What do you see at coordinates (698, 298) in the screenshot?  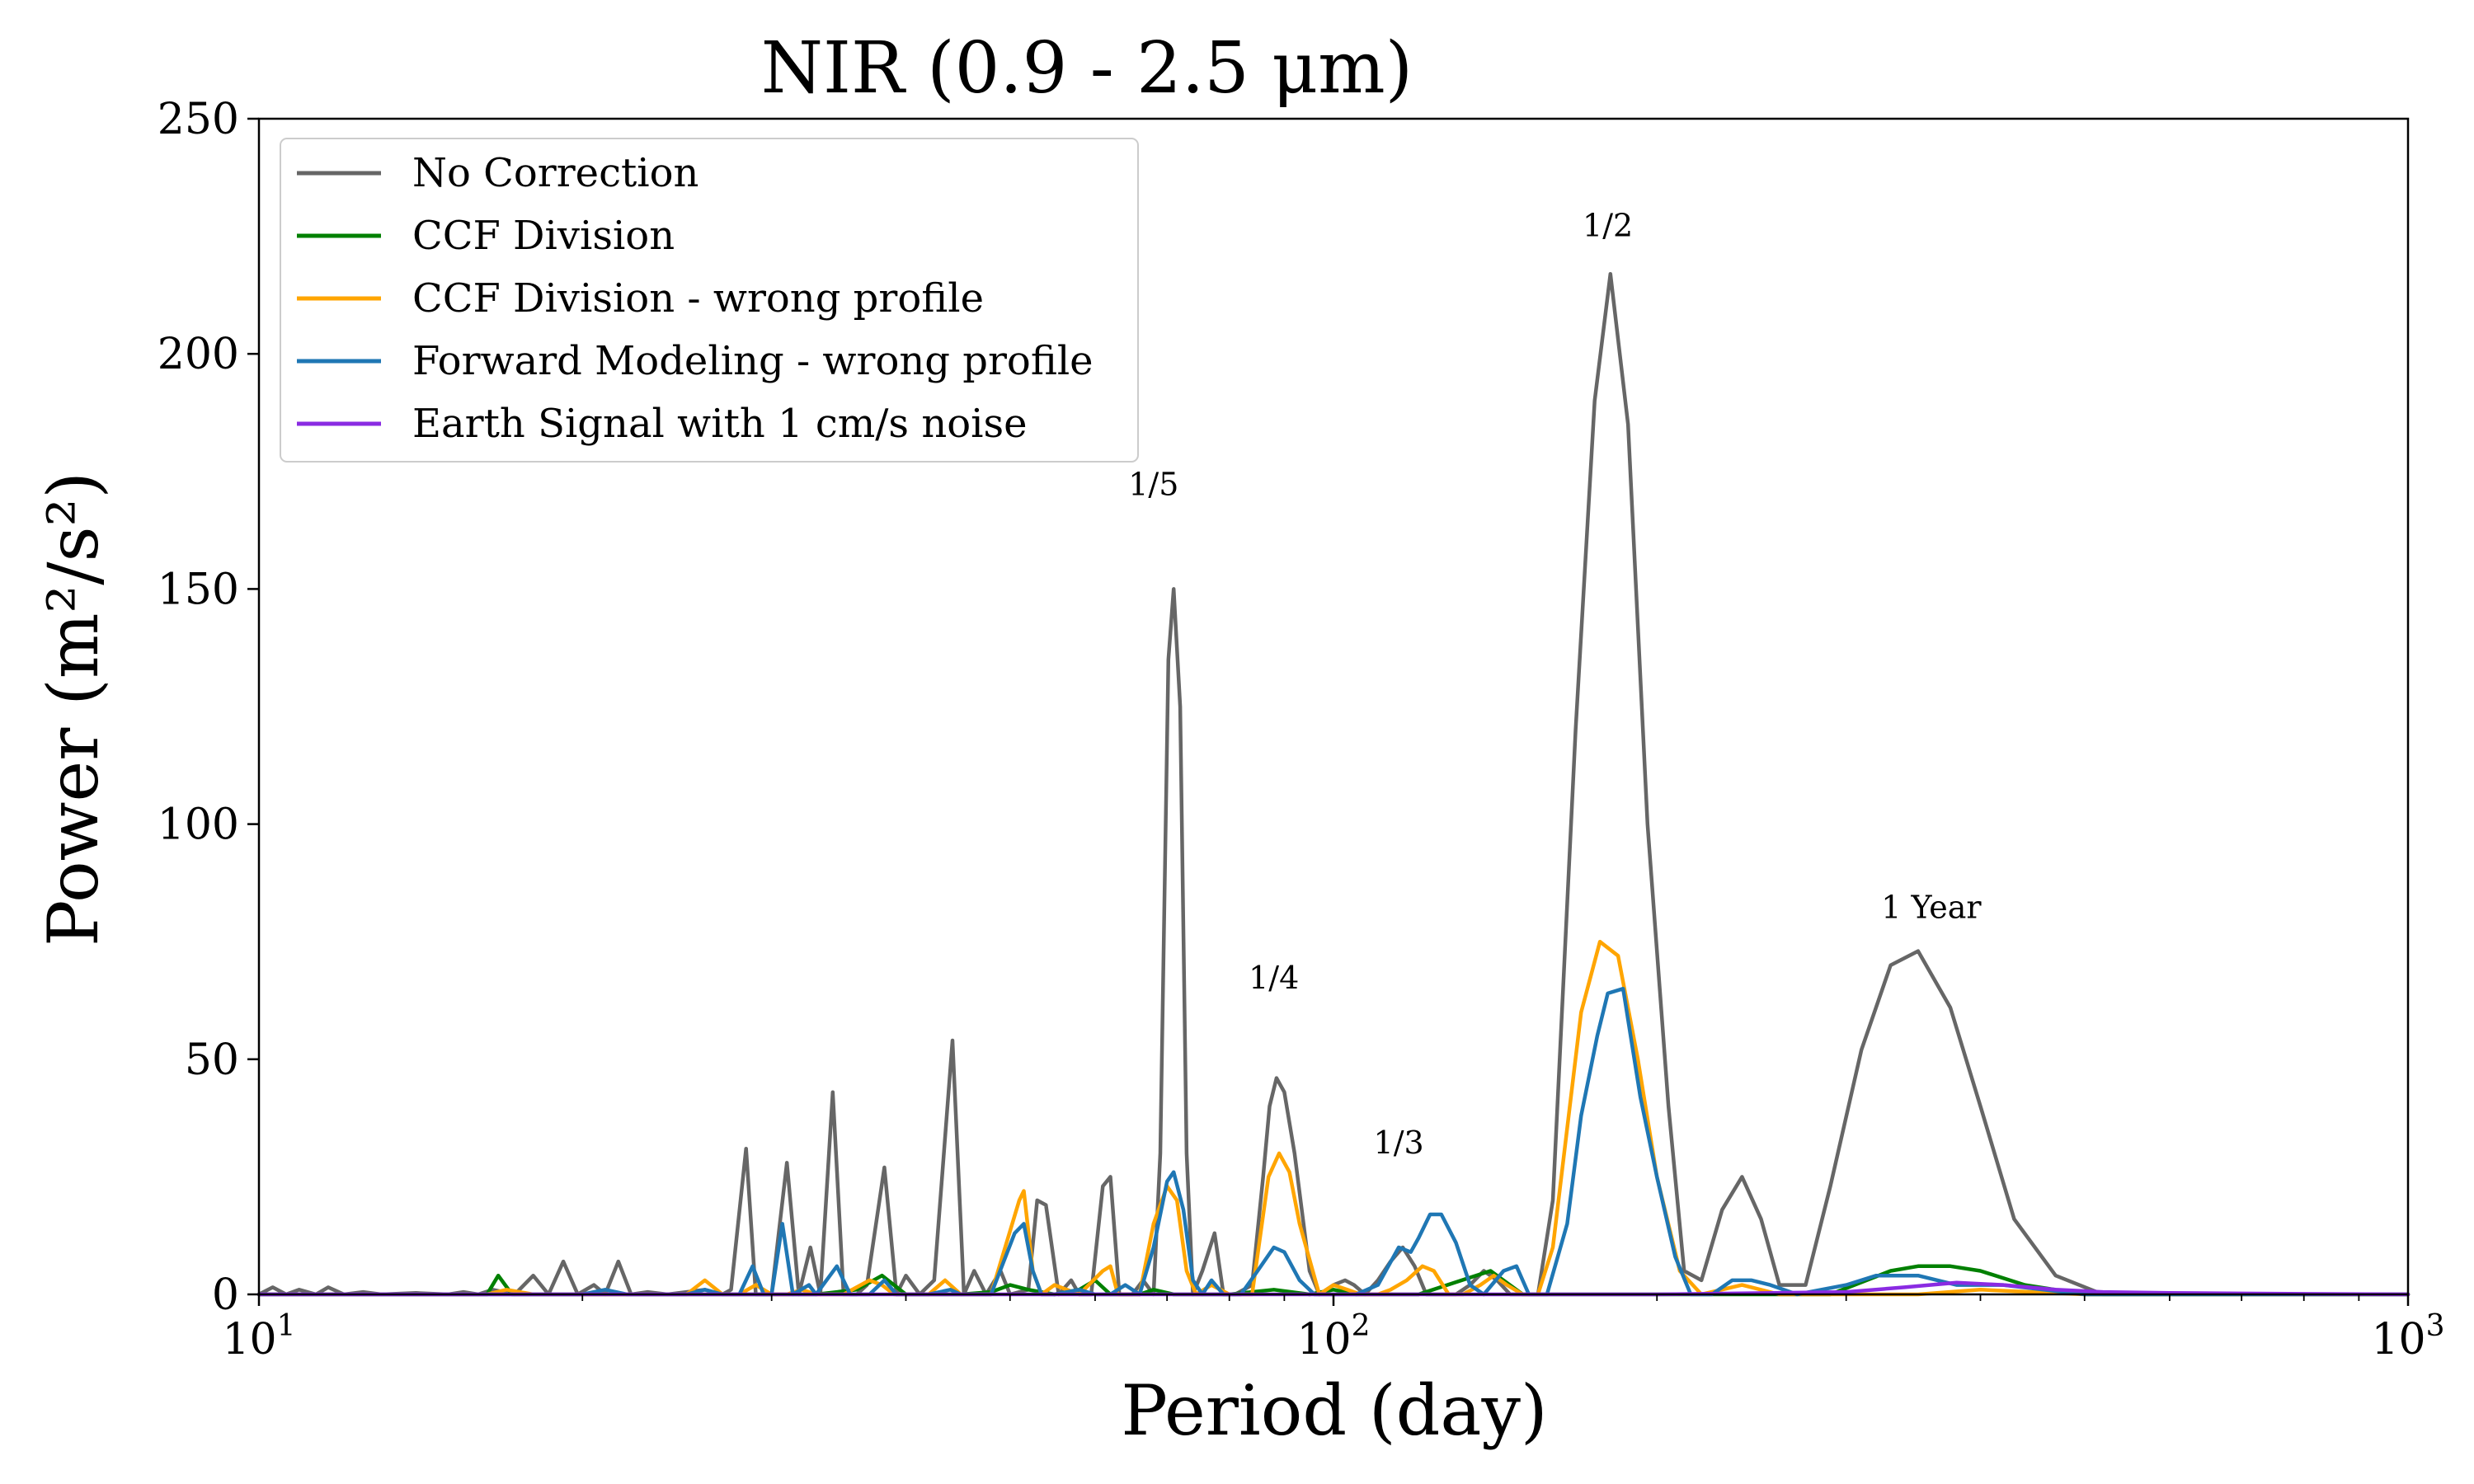 I see `legend-label-3: CCF Division - wrong profile` at bounding box center [698, 298].